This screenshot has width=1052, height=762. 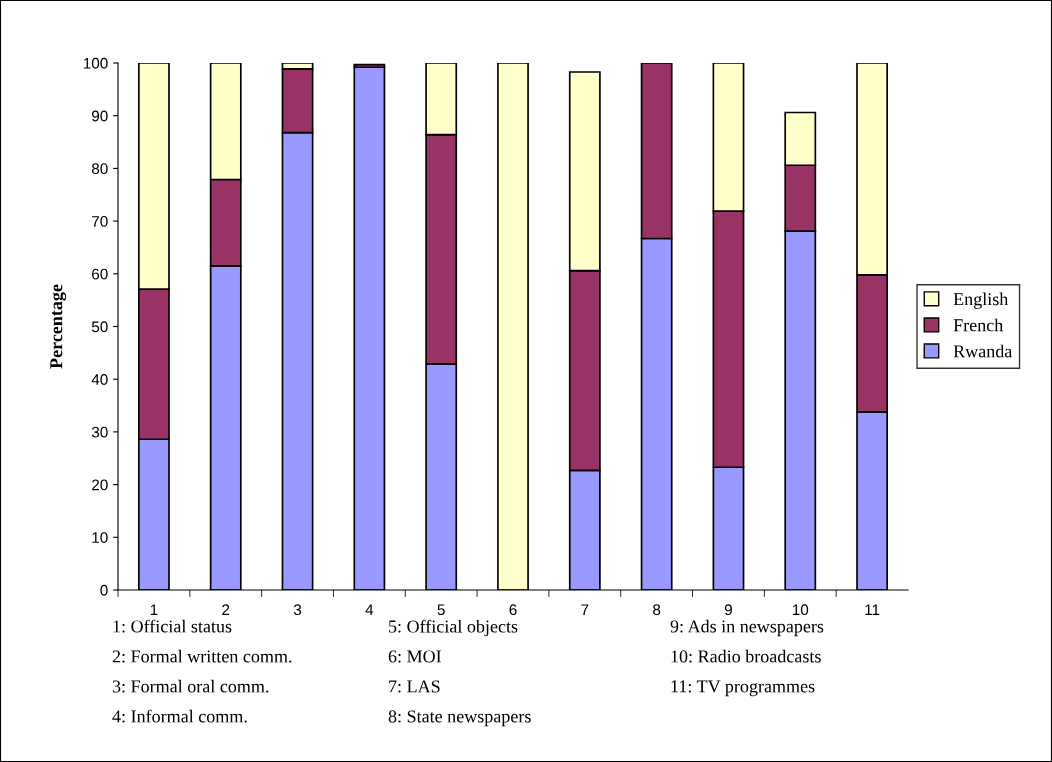 What do you see at coordinates (226, 609) in the screenshot?
I see `x-tick-label: 2` at bounding box center [226, 609].